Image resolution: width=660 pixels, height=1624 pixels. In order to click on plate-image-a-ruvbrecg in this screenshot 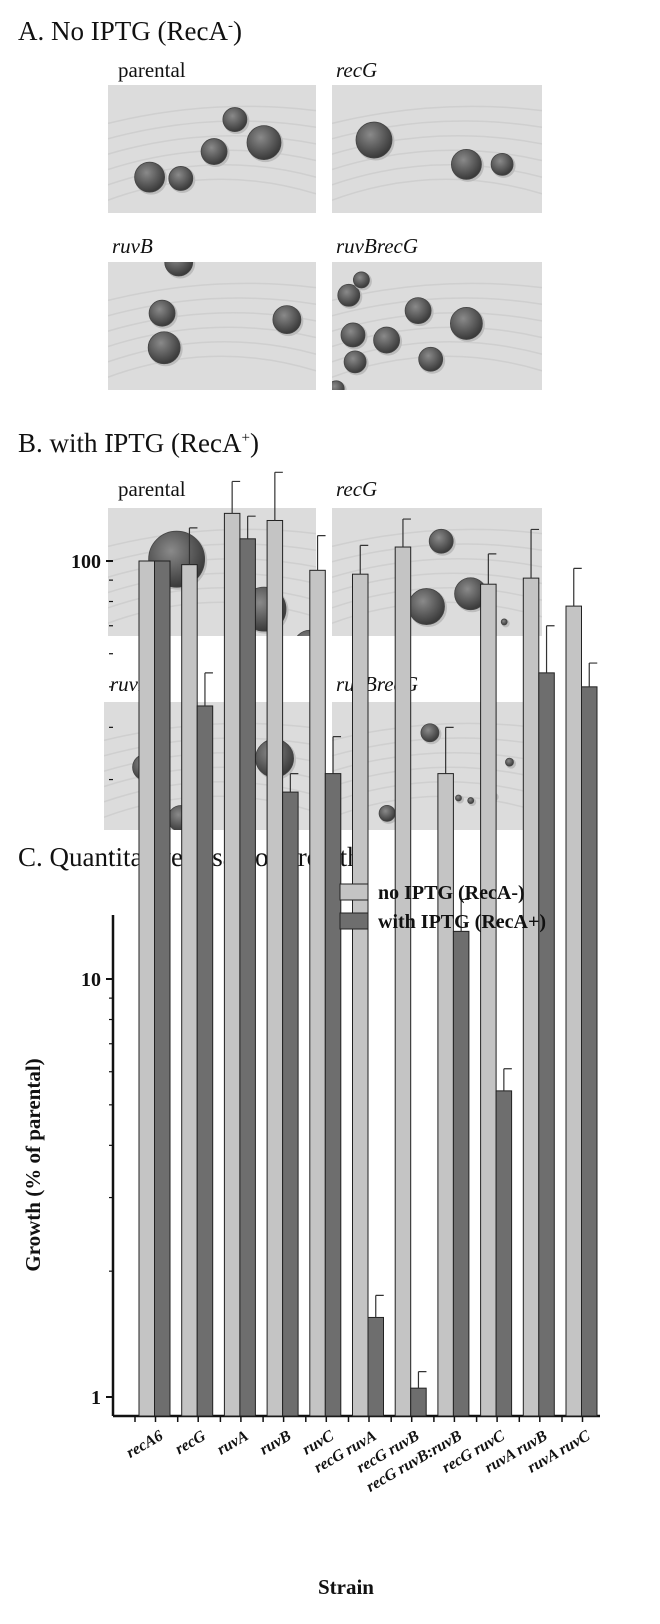, I will do `click(437, 326)`.